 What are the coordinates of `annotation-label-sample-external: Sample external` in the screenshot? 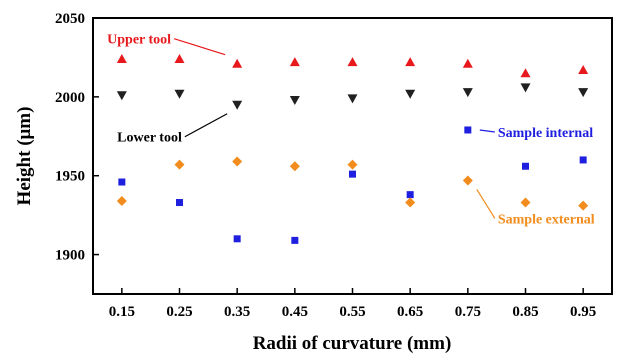 It's located at (546, 219).